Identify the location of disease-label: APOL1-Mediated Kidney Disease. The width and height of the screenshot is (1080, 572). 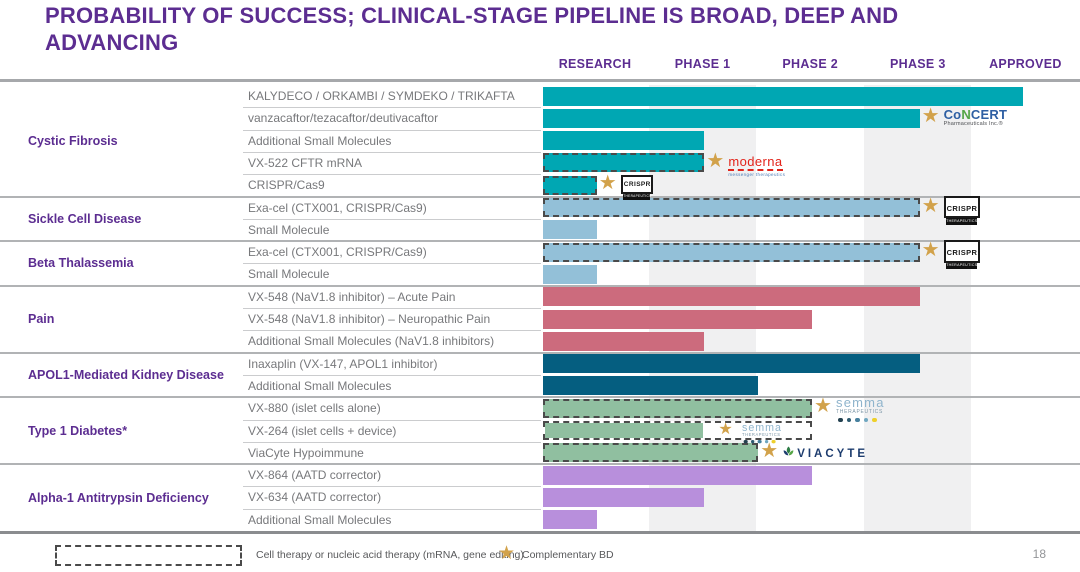
(126, 374).